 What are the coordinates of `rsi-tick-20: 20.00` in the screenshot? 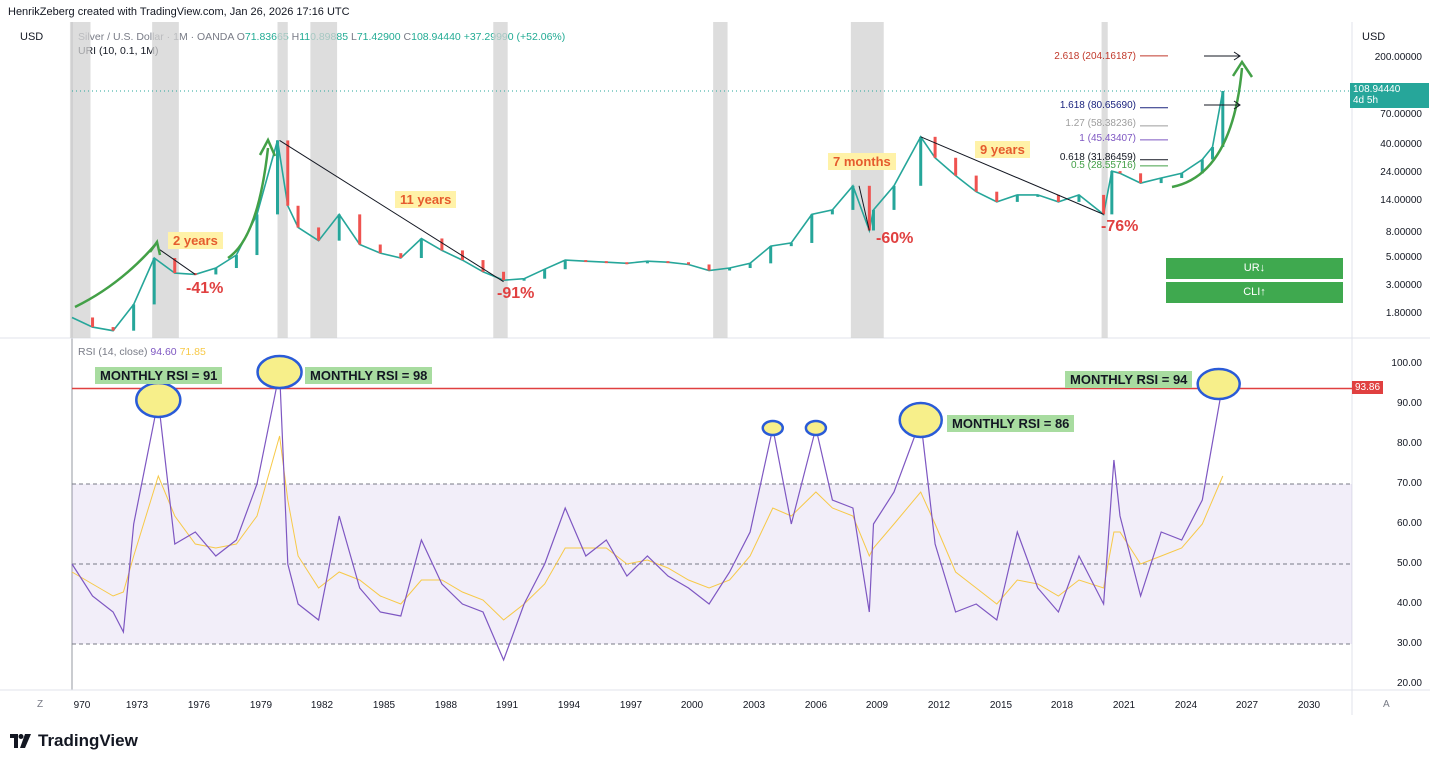 It's located at (1409, 683).